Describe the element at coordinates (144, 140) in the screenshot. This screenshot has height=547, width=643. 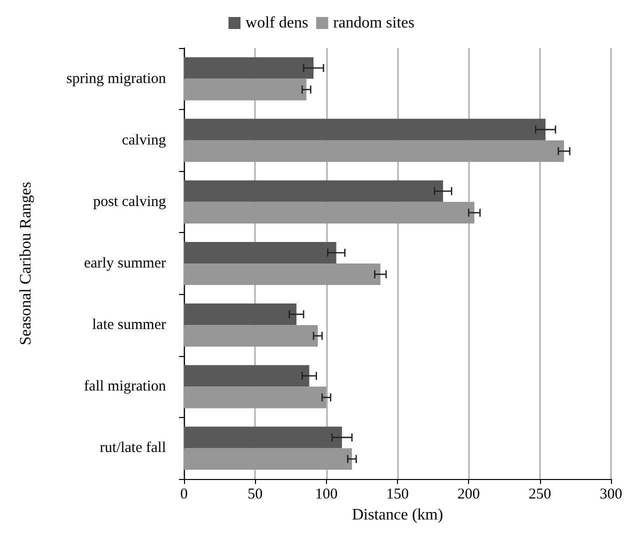
I see `y-tick-label: calving` at that location.